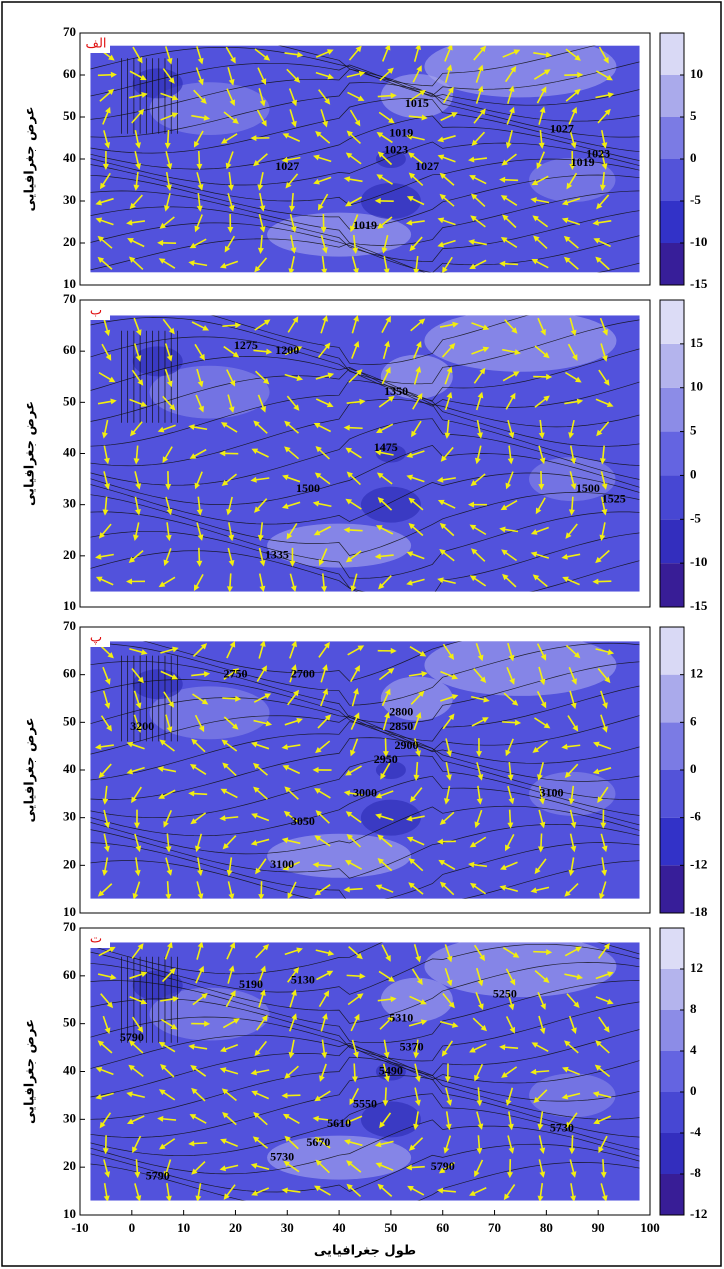 This screenshot has width=724, height=1269. Describe the element at coordinates (614, 498) in the screenshot. I see `contour-label: 1525` at that location.